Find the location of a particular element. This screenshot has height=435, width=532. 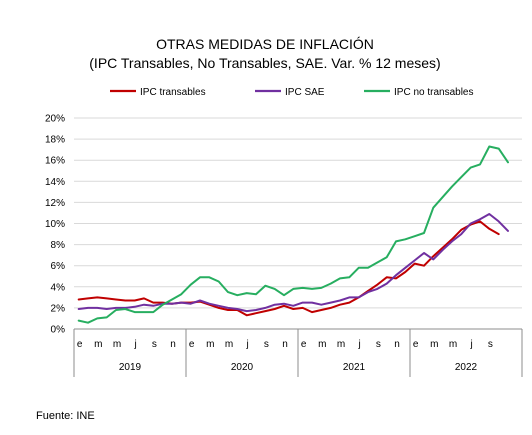

source-note: Fuente: INE is located at coordinates (65, 416).